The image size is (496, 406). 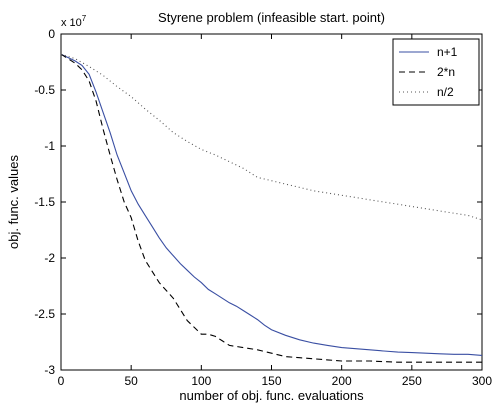 I want to click on y-tick-label: 0, so click(x=51, y=34).